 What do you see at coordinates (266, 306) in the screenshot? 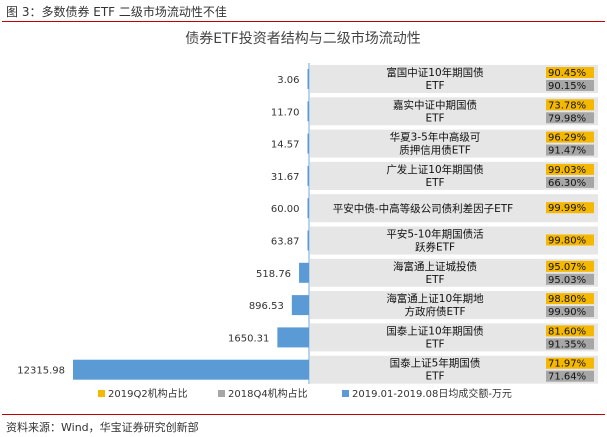
I see `volume-label: 896.53` at bounding box center [266, 306].